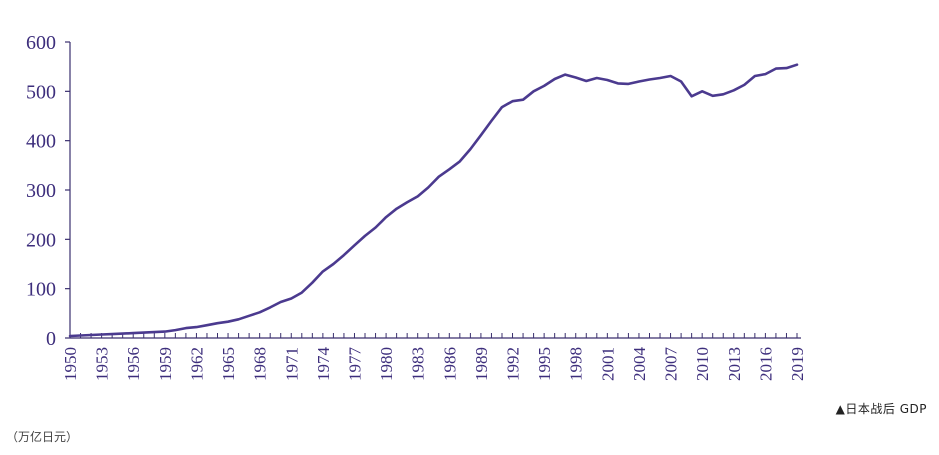 This screenshot has height=455, width=939. I want to click on x-tick: 1998, so click(576, 364).